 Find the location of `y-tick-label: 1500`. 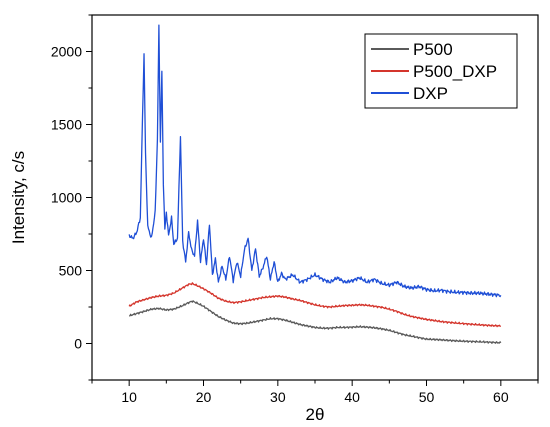

y-tick-label: 1500 is located at coordinates (66, 125).